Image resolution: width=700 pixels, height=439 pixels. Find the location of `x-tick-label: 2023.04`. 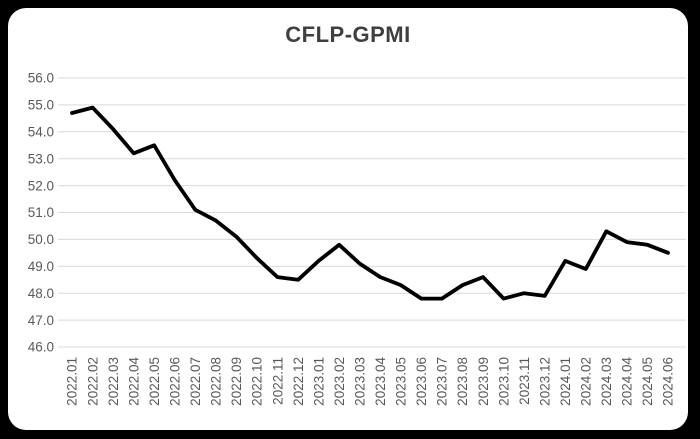

x-tick-label: 2023.04 is located at coordinates (380, 381).